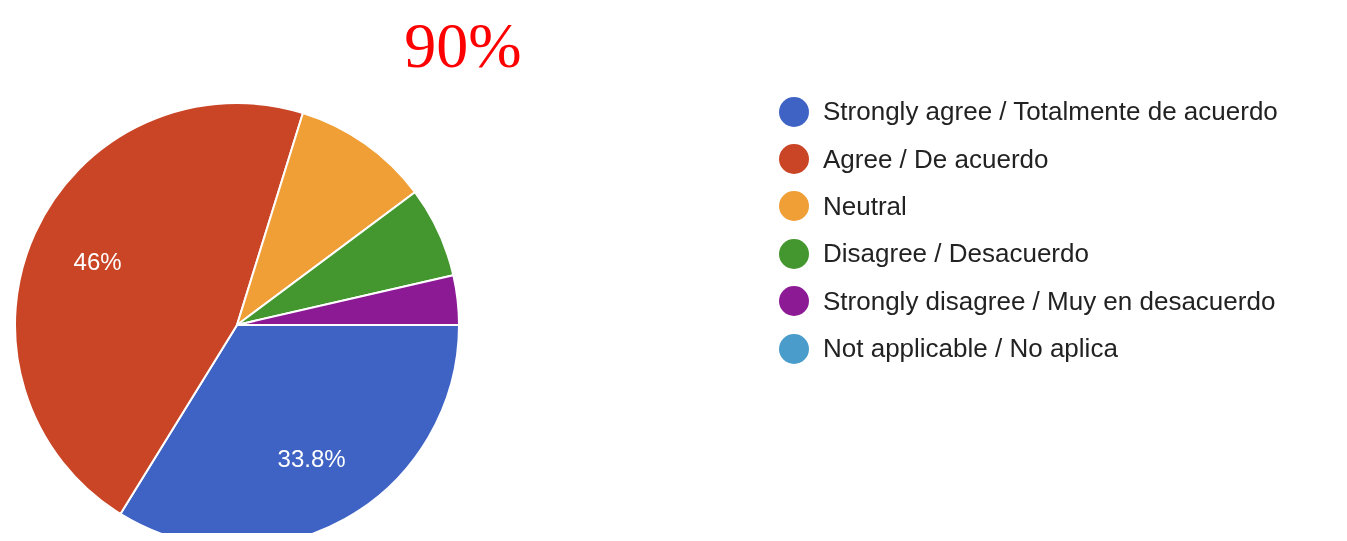  What do you see at coordinates (463, 46) in the screenshot?
I see `chart-title: 90%` at bounding box center [463, 46].